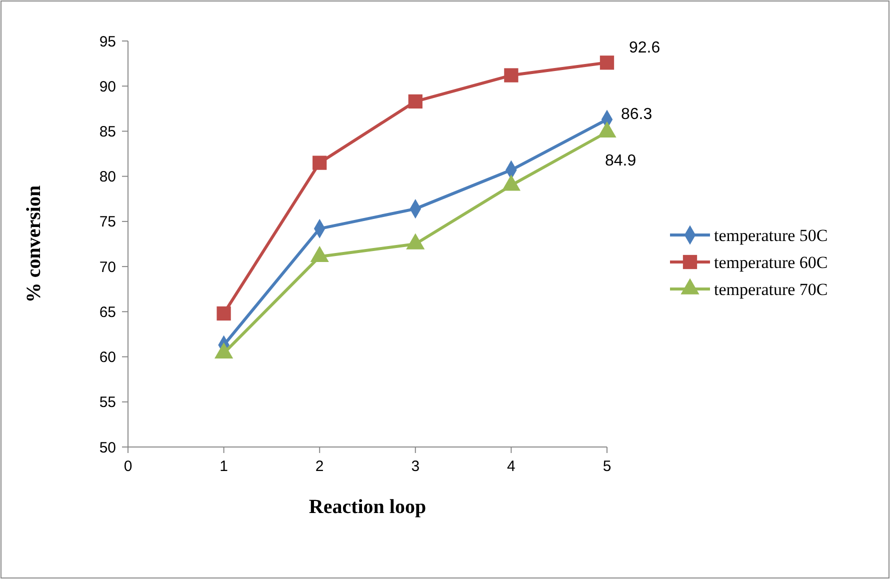 The width and height of the screenshot is (891, 580). Describe the element at coordinates (771, 262) in the screenshot. I see `legend-label: temperature 60C` at that location.